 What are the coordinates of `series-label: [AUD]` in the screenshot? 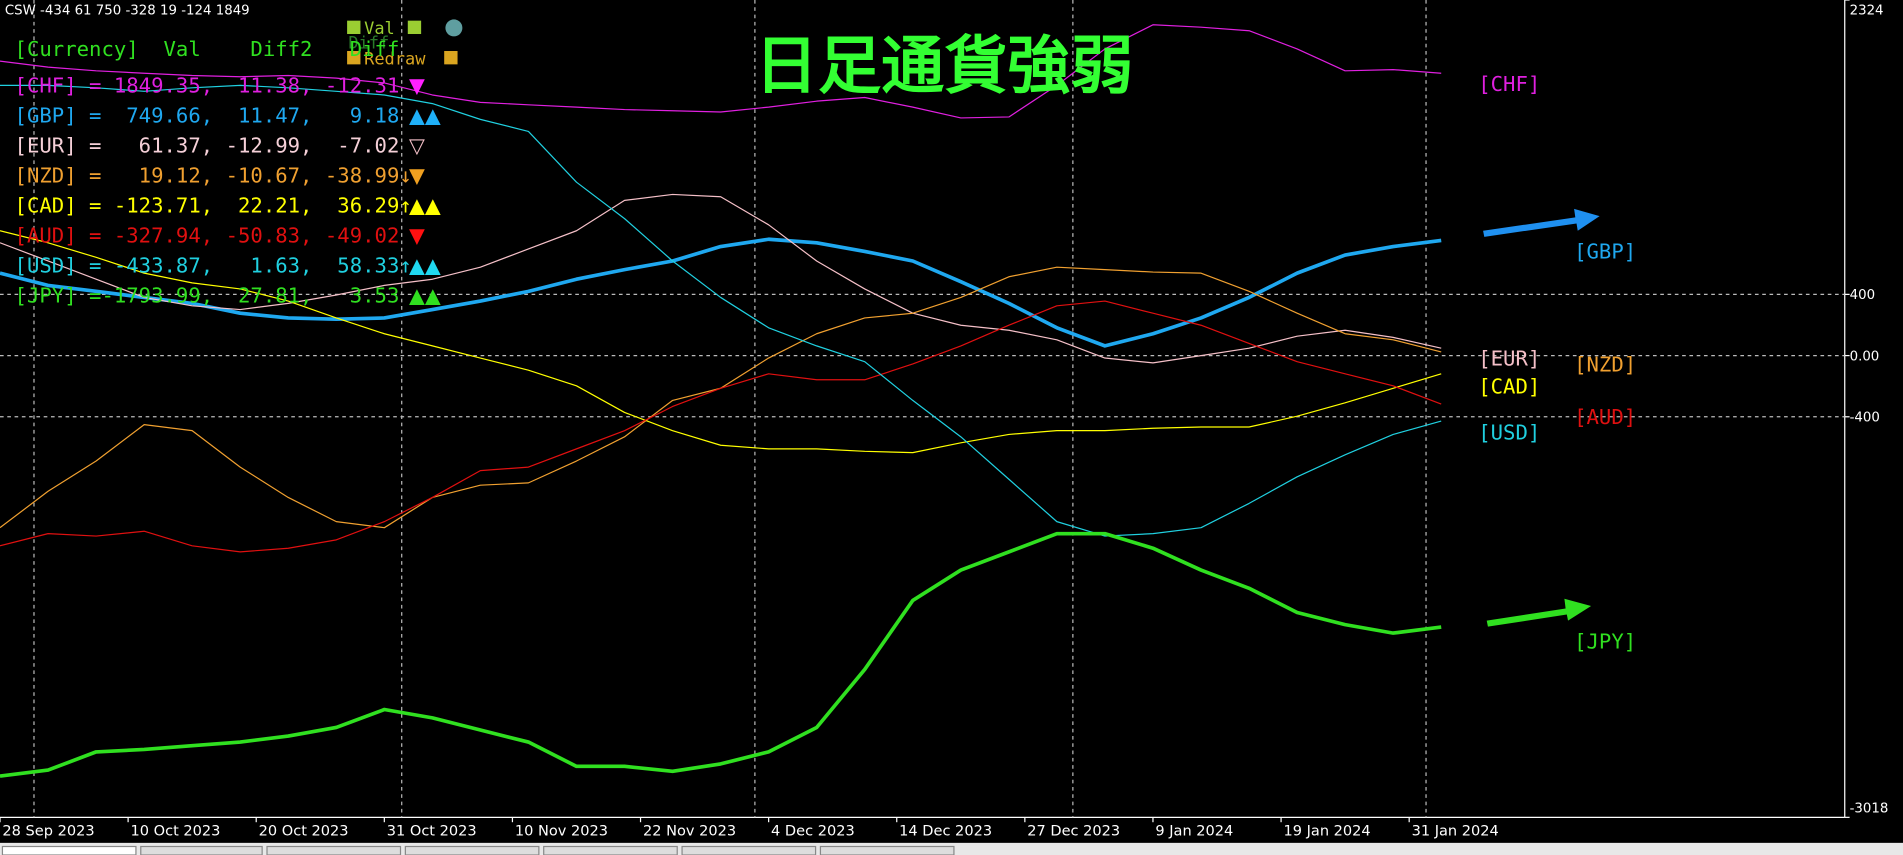 It's located at (1605, 417).